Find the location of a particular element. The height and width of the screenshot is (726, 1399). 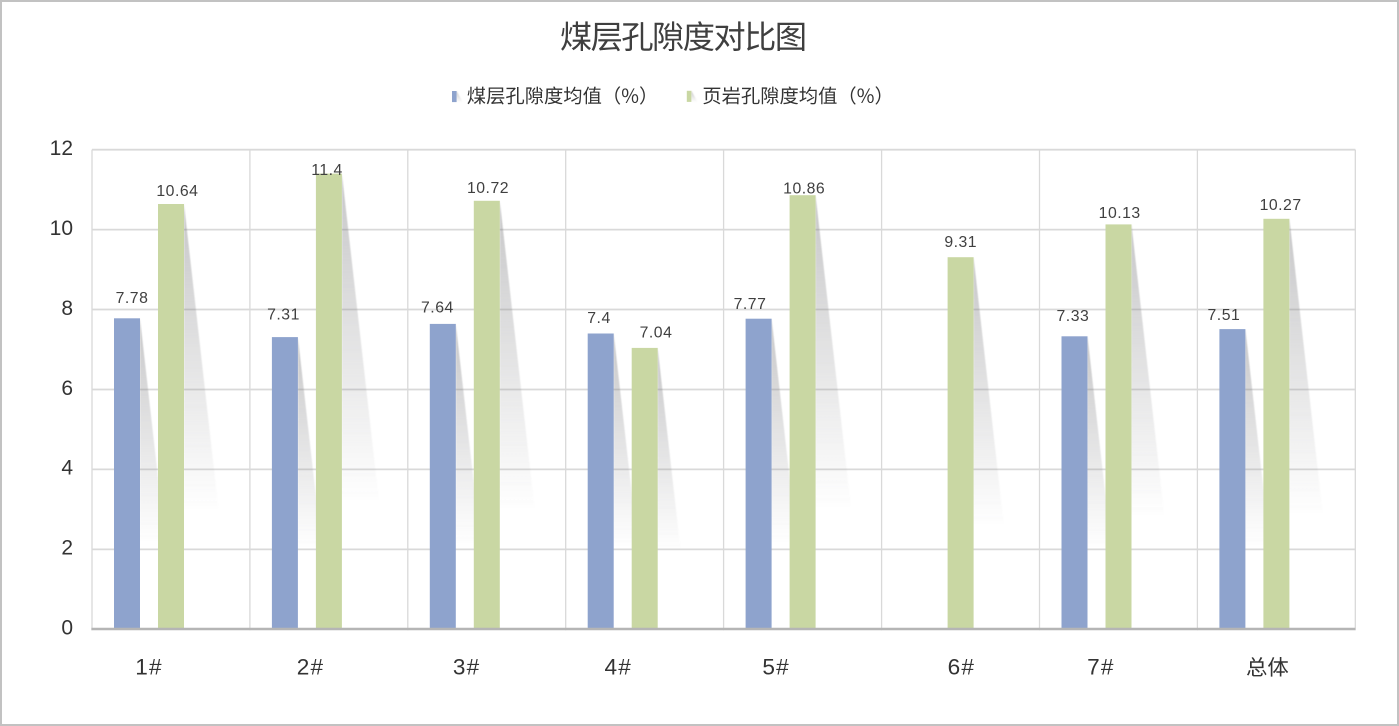

svg-text: 7.4 is located at coordinates (598, 318).